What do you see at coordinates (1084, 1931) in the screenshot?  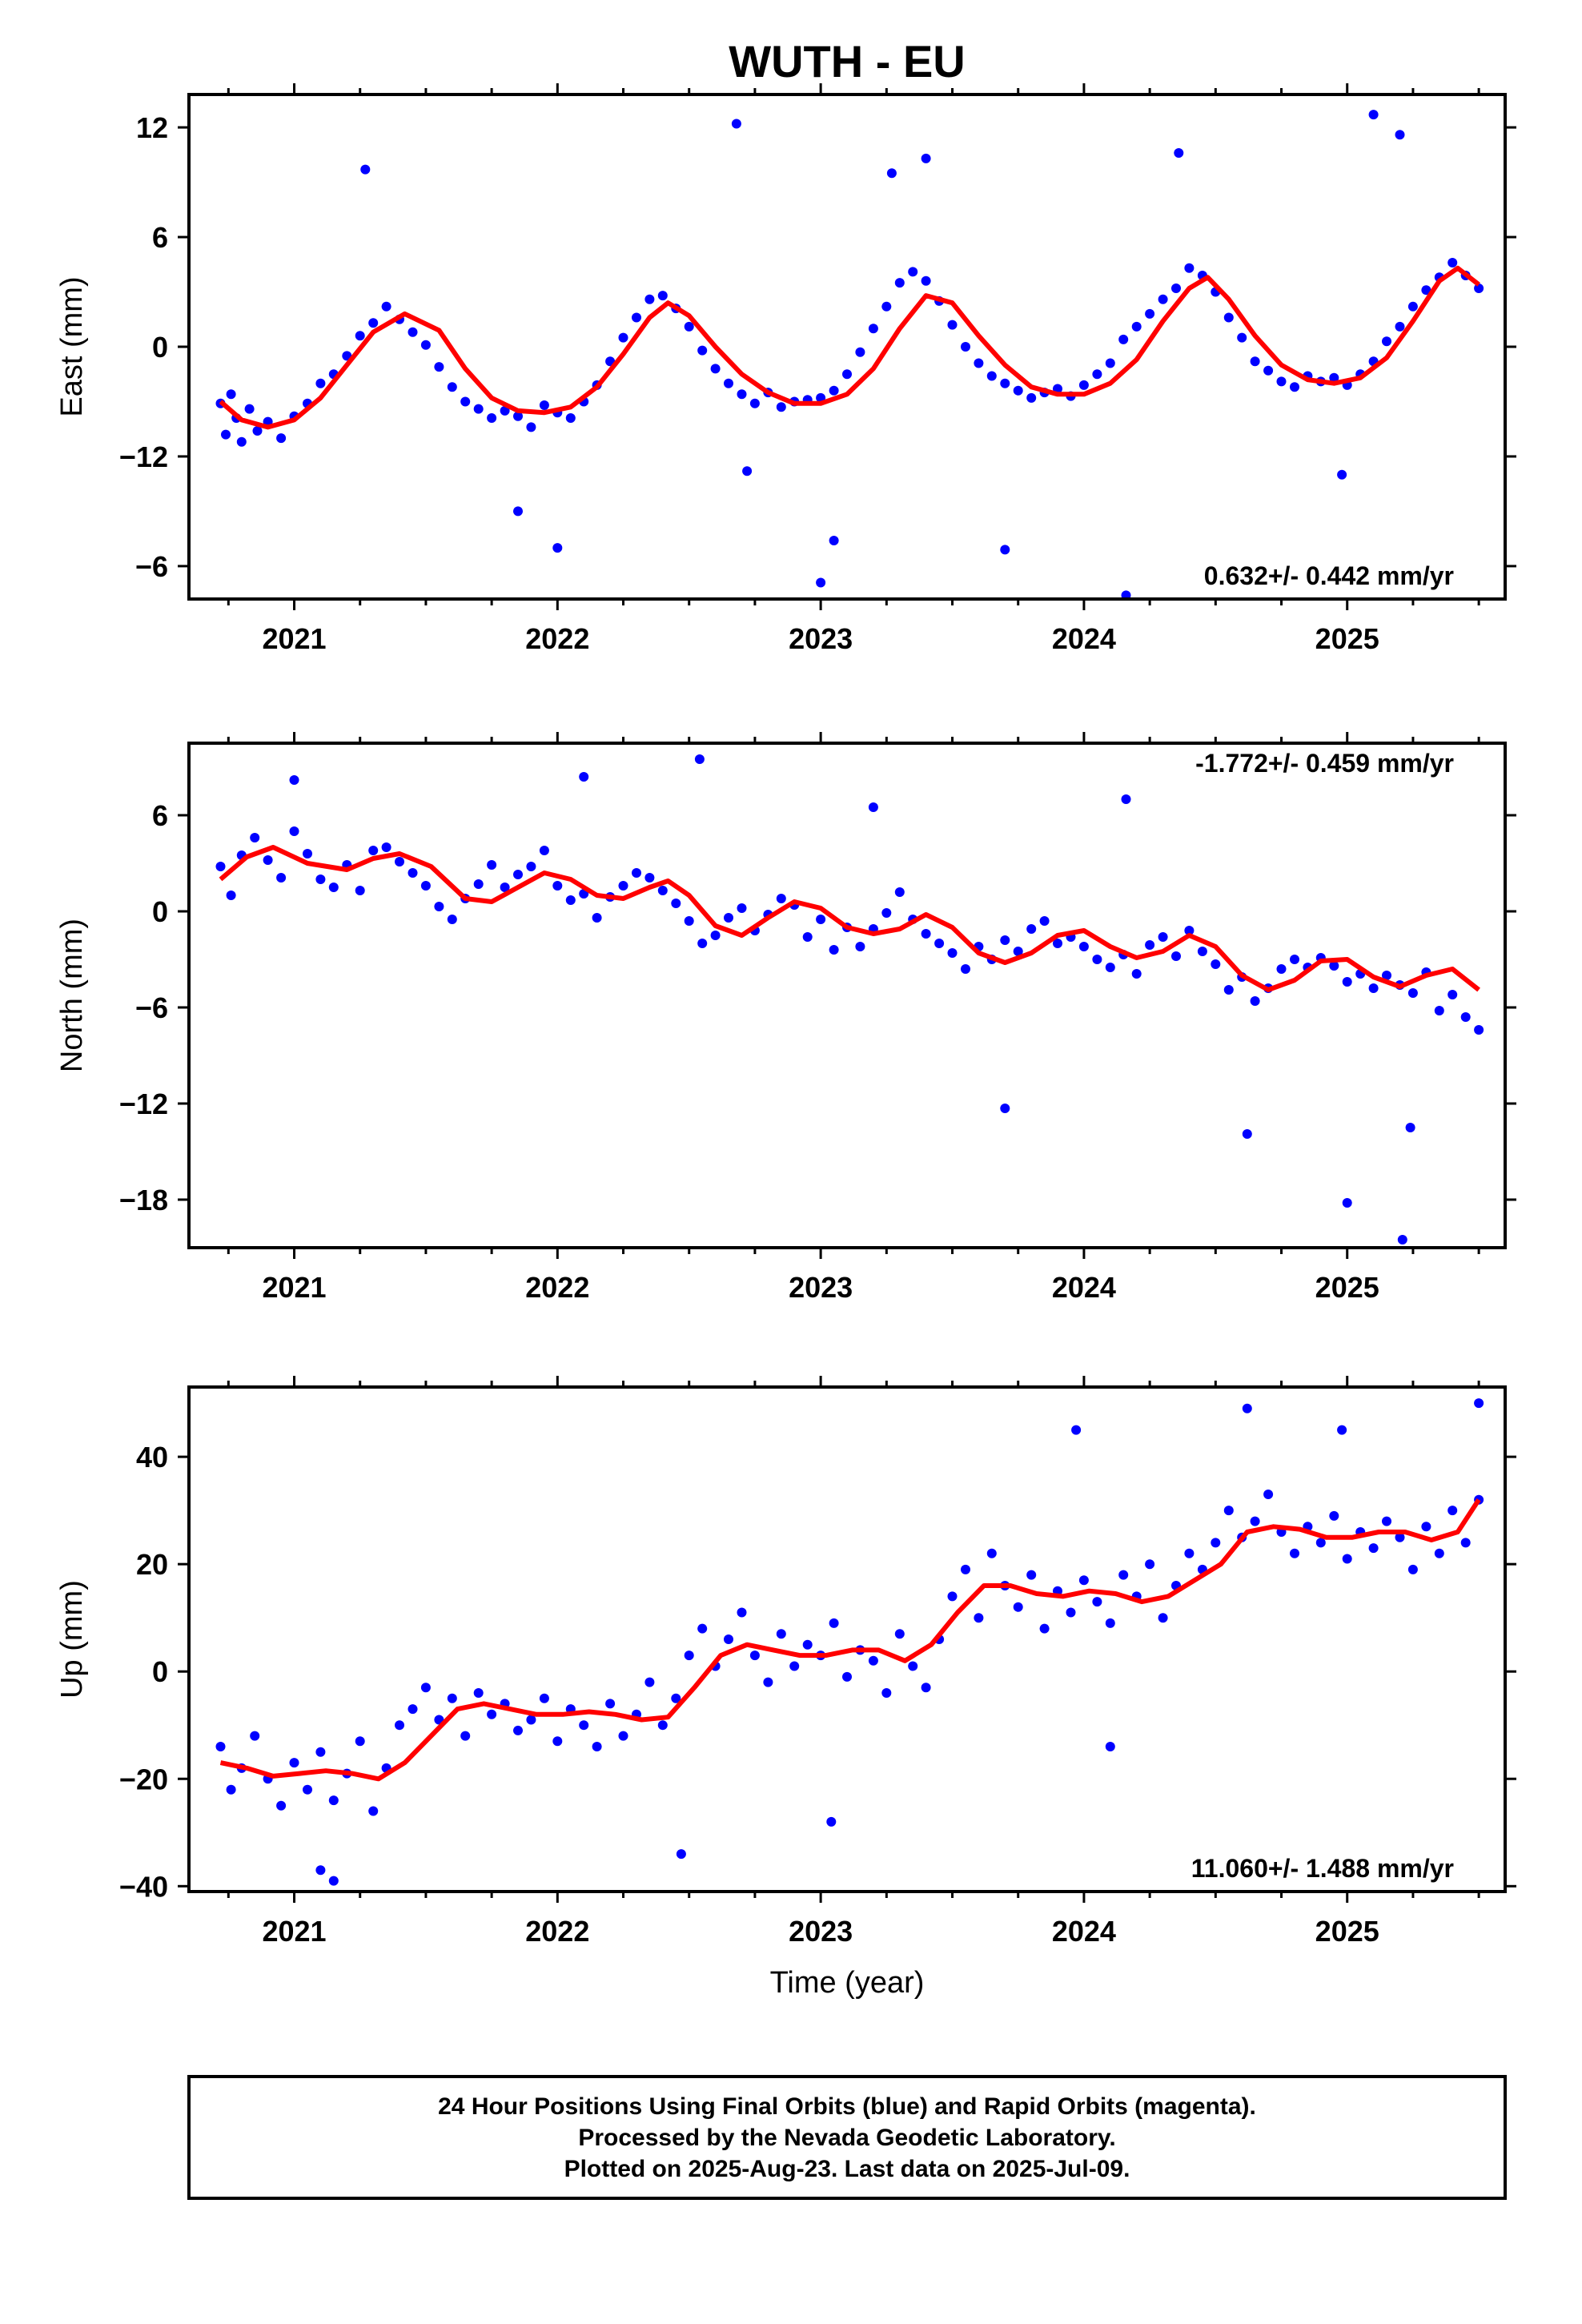 I see `up-xtick-label: 2024` at bounding box center [1084, 1931].